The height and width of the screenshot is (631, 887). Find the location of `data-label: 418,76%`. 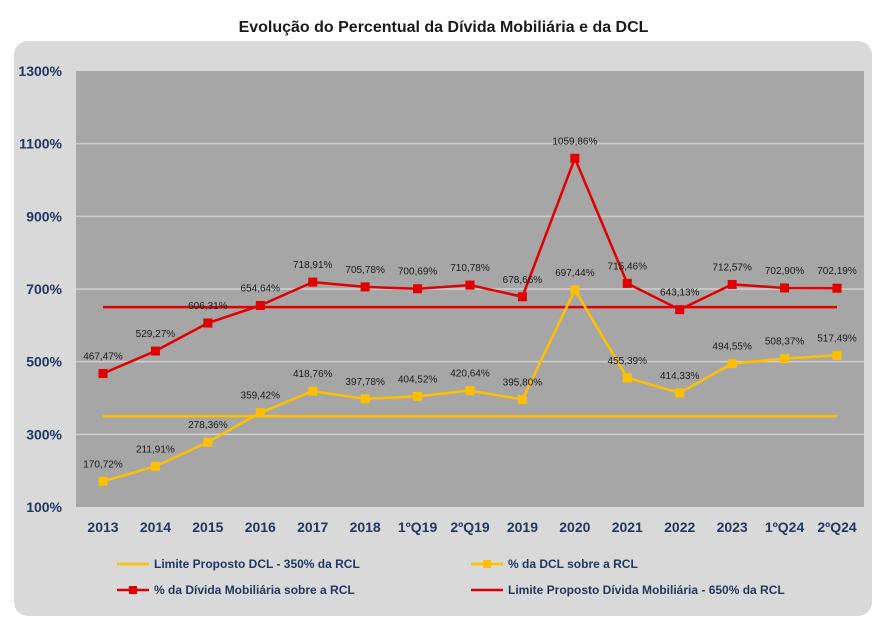

data-label: 418,76% is located at coordinates (313, 374).